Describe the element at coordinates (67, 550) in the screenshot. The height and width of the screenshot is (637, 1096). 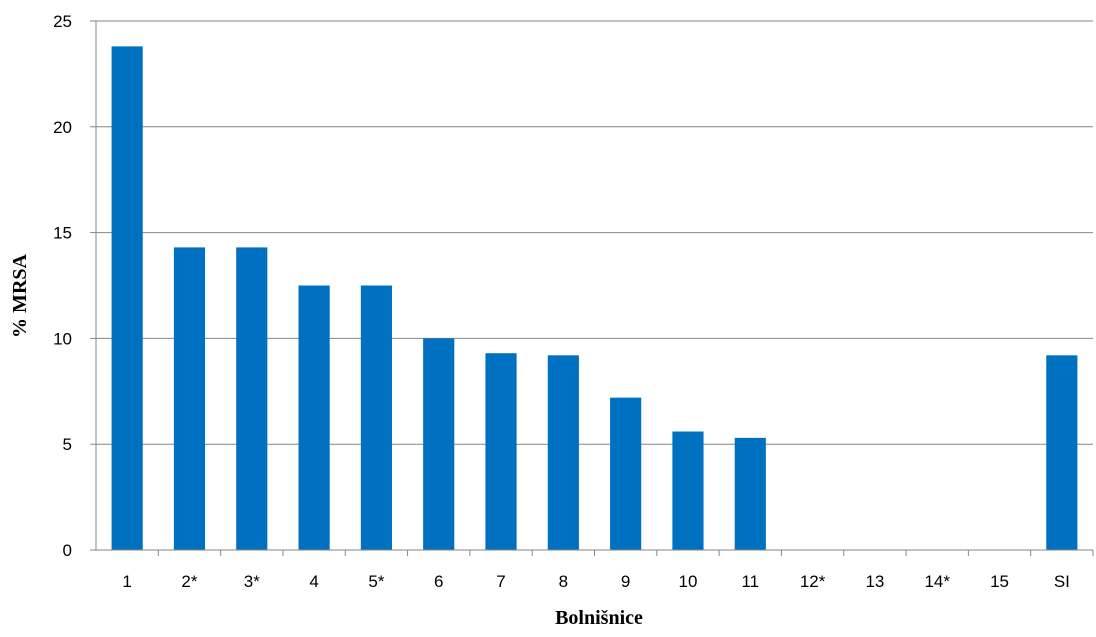
I see `y-tick-label: 0` at that location.